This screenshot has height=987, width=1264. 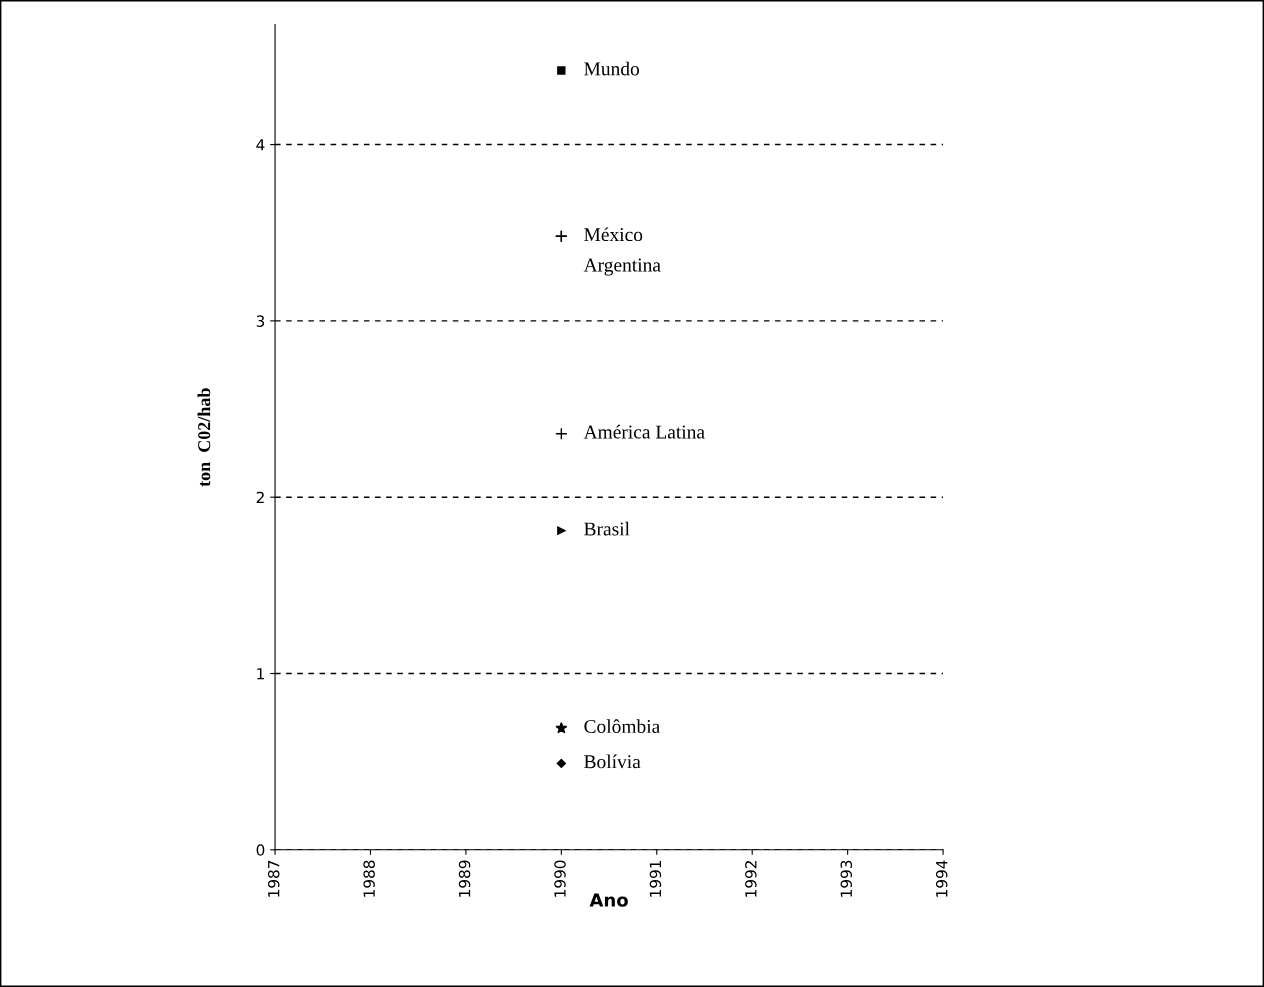 What do you see at coordinates (273, 878) in the screenshot?
I see `x-tick-label: 1987` at bounding box center [273, 878].